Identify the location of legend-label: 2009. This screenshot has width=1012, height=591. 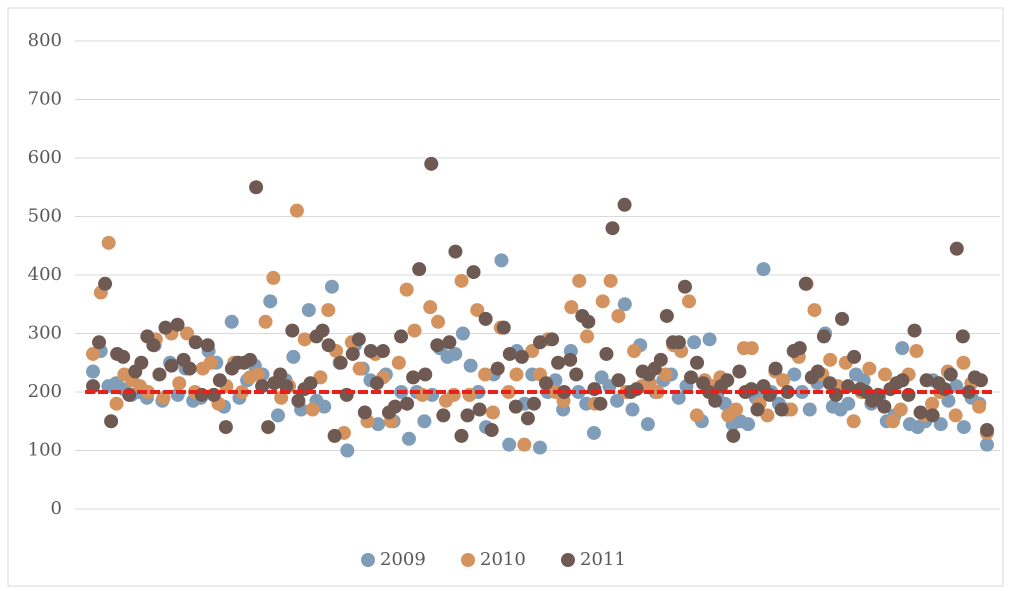
(403, 559).